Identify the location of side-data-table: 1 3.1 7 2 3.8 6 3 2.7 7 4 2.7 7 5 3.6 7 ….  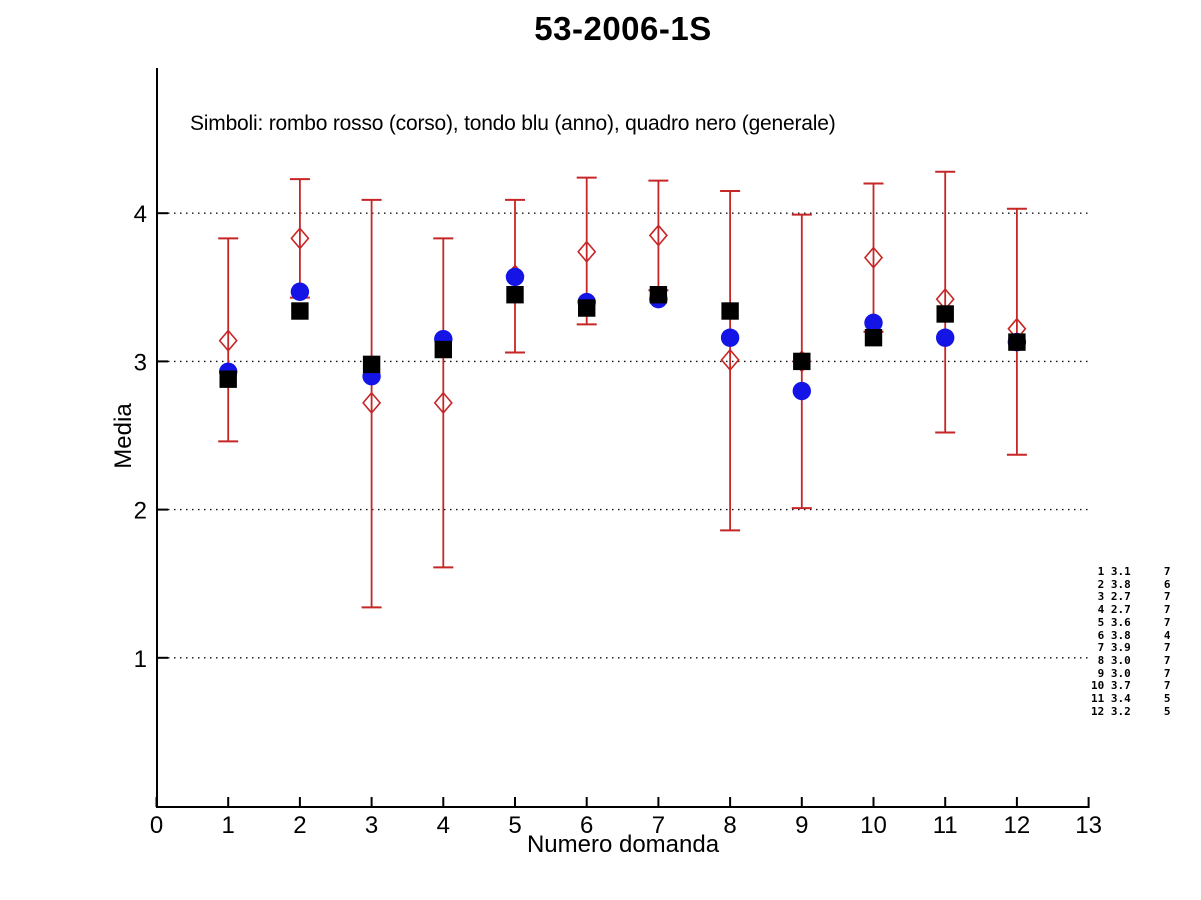
(1131, 641).